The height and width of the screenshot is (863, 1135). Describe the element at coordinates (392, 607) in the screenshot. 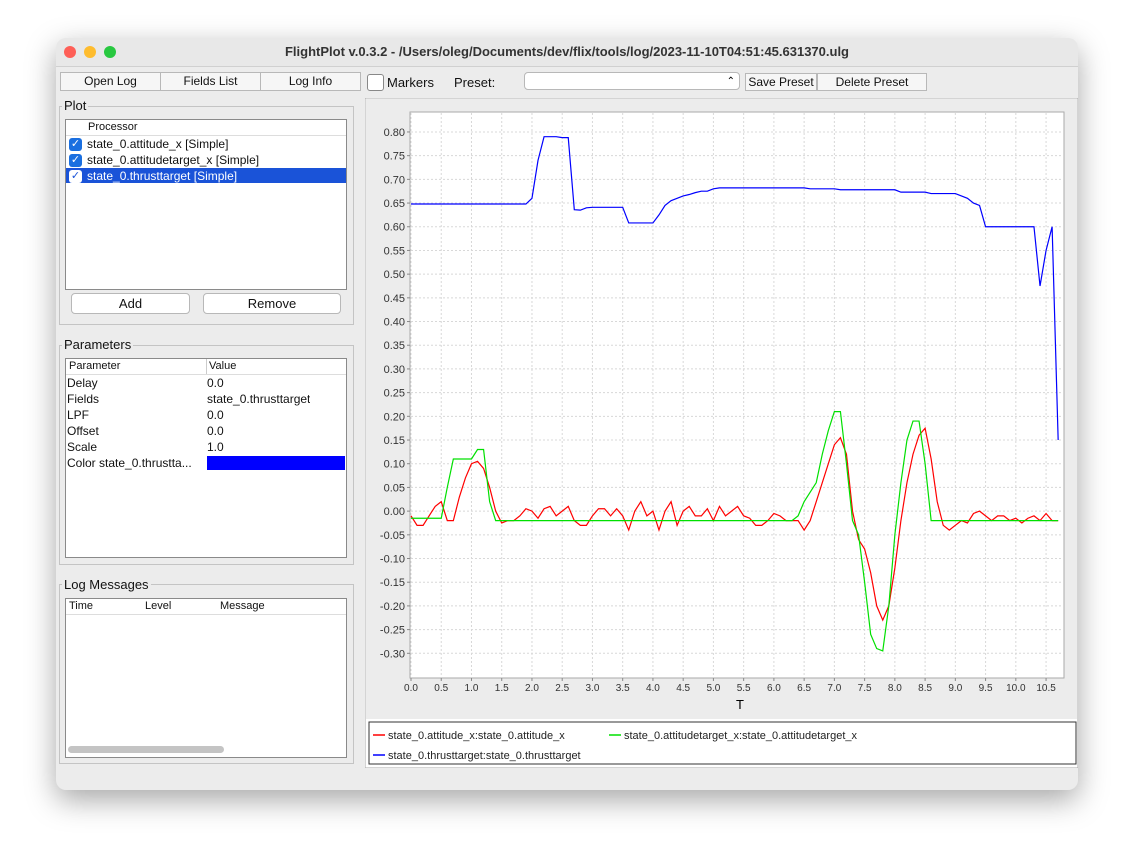

I see `y-tick-label: -0.20` at that location.